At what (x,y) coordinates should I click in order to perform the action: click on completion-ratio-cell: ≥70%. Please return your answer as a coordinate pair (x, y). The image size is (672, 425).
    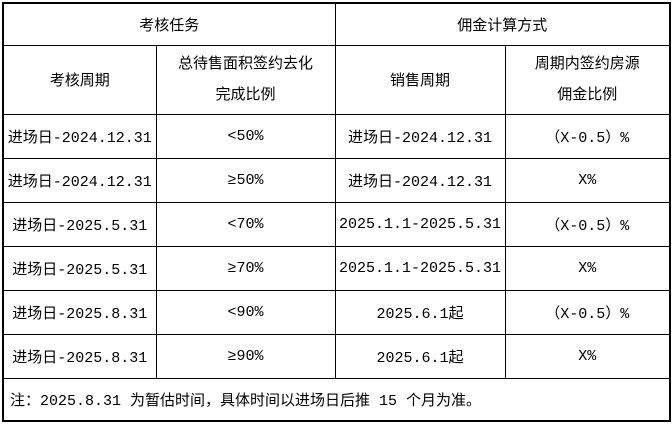
    Looking at the image, I should click on (245, 268).